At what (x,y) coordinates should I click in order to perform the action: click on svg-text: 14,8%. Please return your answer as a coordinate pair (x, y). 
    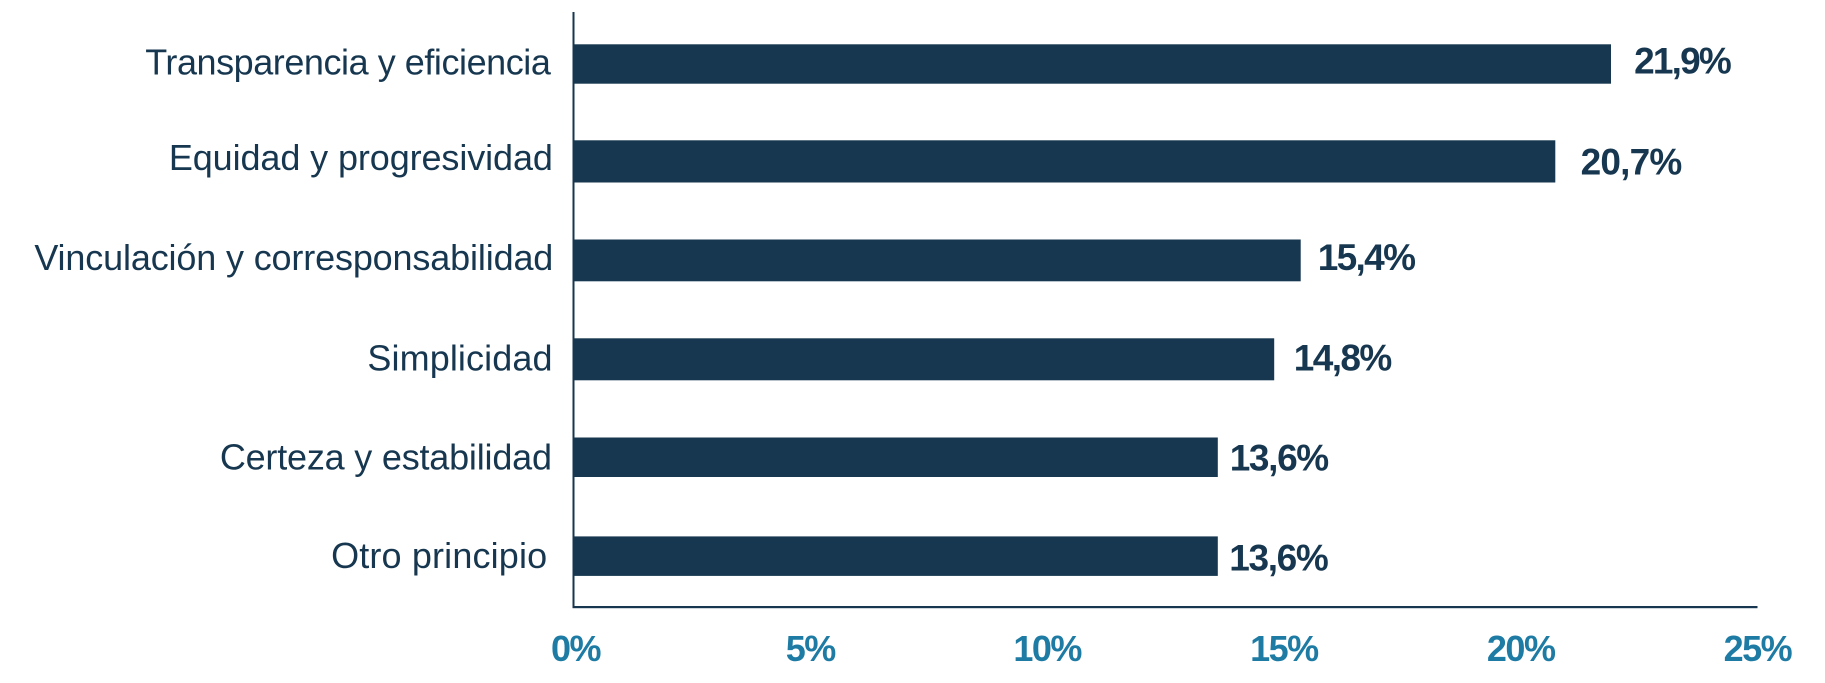
    Looking at the image, I should click on (1343, 357).